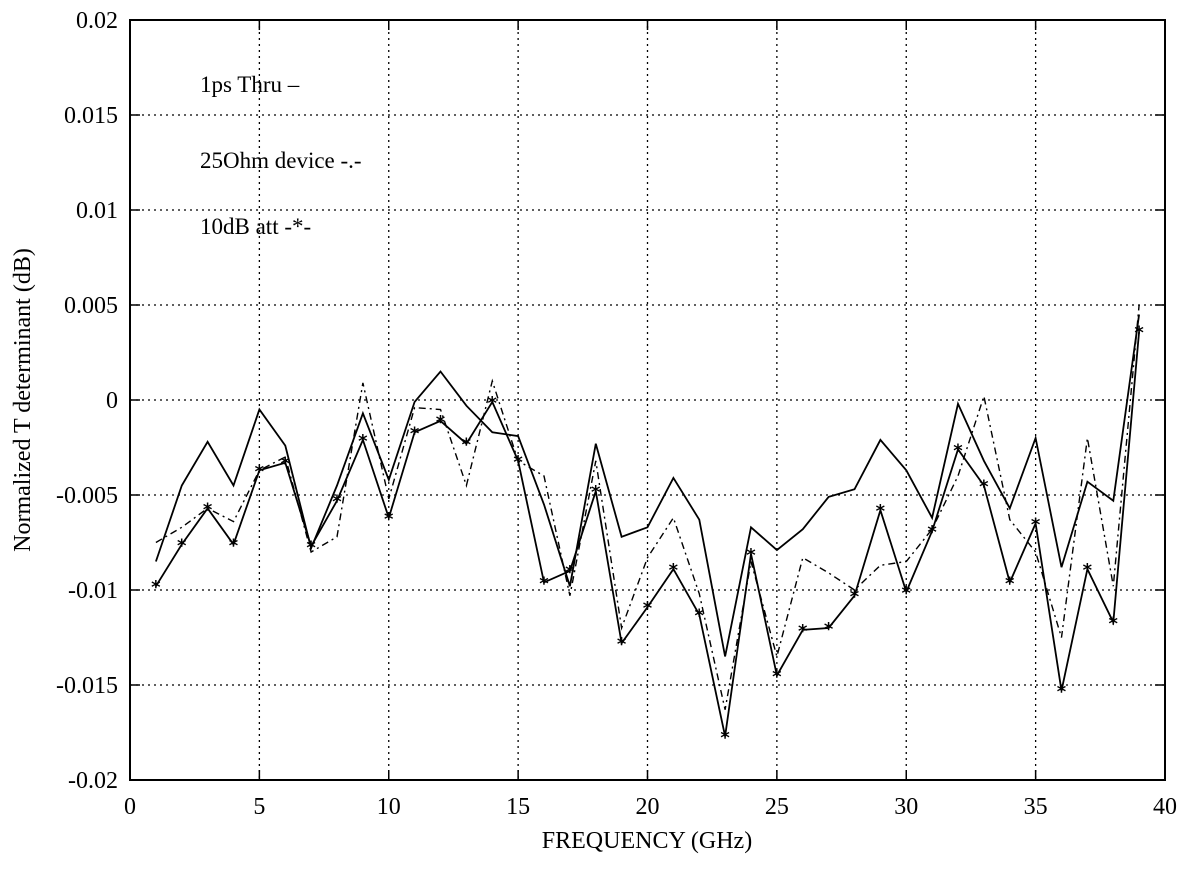 The width and height of the screenshot is (1185, 881). What do you see at coordinates (1036, 807) in the screenshot?
I see `x-tick-label: 35` at bounding box center [1036, 807].